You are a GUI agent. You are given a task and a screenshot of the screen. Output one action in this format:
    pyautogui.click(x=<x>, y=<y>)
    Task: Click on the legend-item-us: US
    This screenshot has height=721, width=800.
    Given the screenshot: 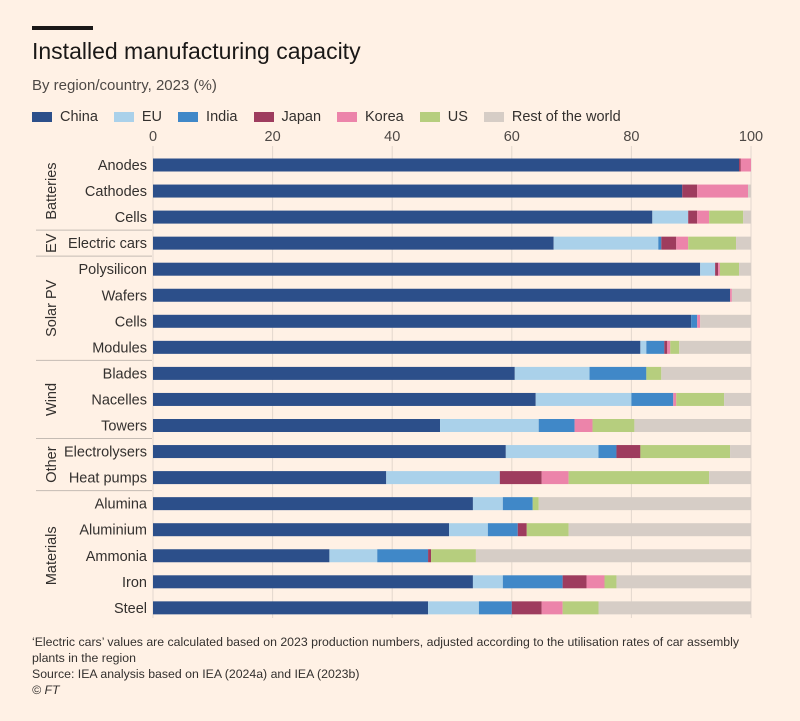 What is the action you would take?
    pyautogui.click(x=443, y=117)
    